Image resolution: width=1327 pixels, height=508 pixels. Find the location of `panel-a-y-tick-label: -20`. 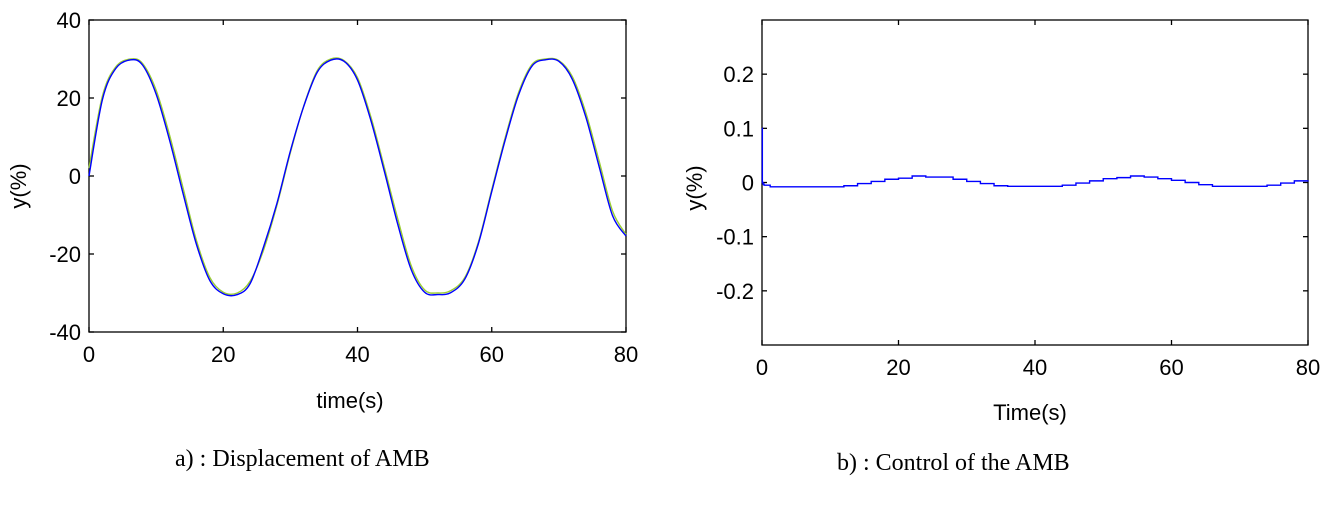

panel-a-y-tick-label: -20 is located at coordinates (65, 254).